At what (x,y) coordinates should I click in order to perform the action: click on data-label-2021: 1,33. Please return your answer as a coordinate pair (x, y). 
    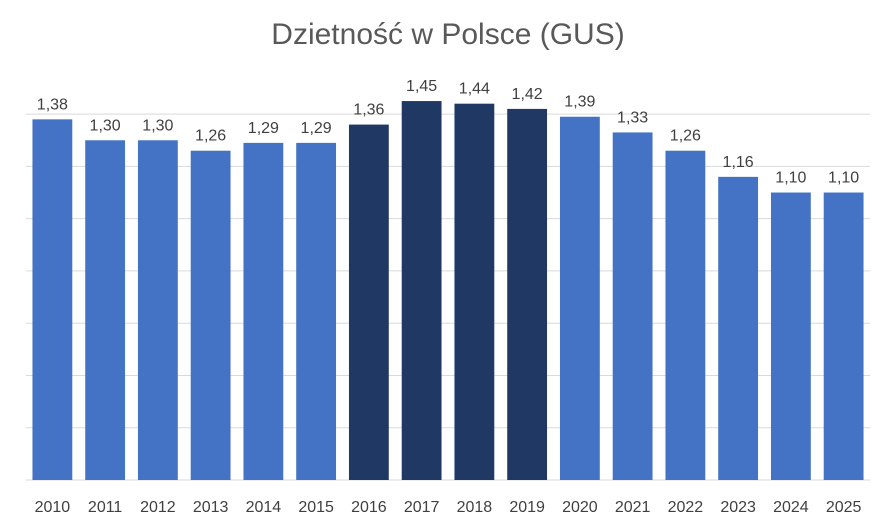
    Looking at the image, I should click on (632, 117).